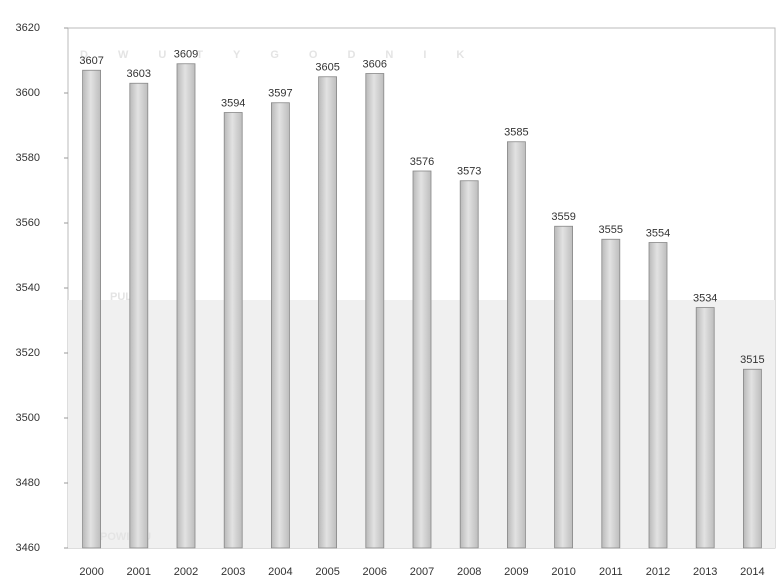  I want to click on x-tick-label: 2010, so click(563, 572).